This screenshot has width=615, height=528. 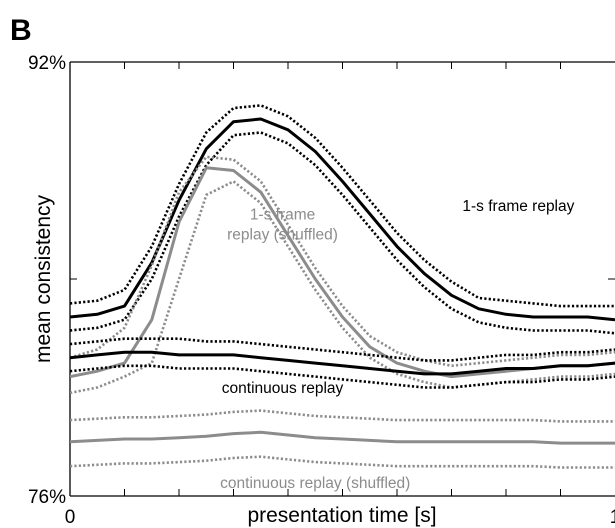 I want to click on panel-letter: B, so click(x=21, y=30).